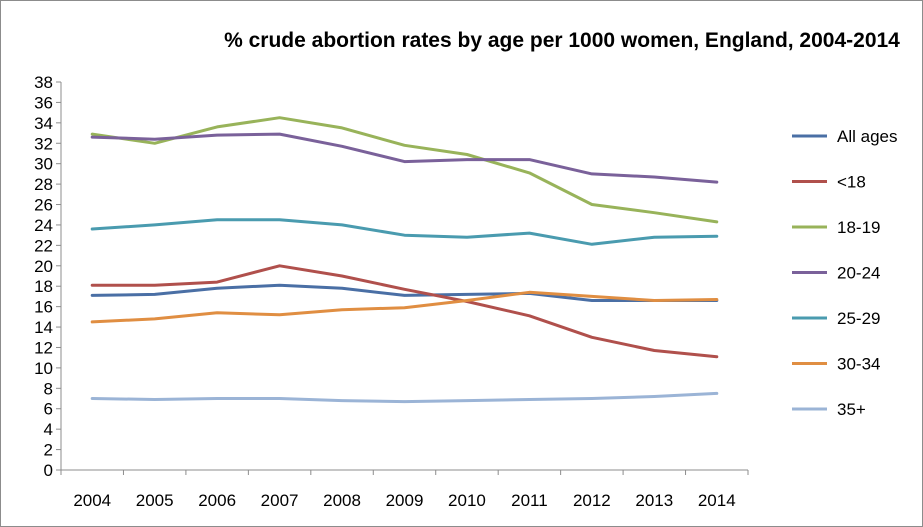 The height and width of the screenshot is (527, 923). I want to click on y-tick-label: 20, so click(43, 266).